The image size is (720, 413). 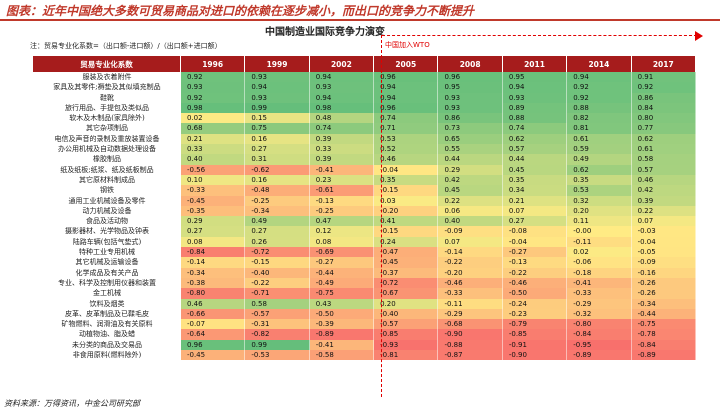 I want to click on value-cell: -0.09, so click(x=470, y=231).